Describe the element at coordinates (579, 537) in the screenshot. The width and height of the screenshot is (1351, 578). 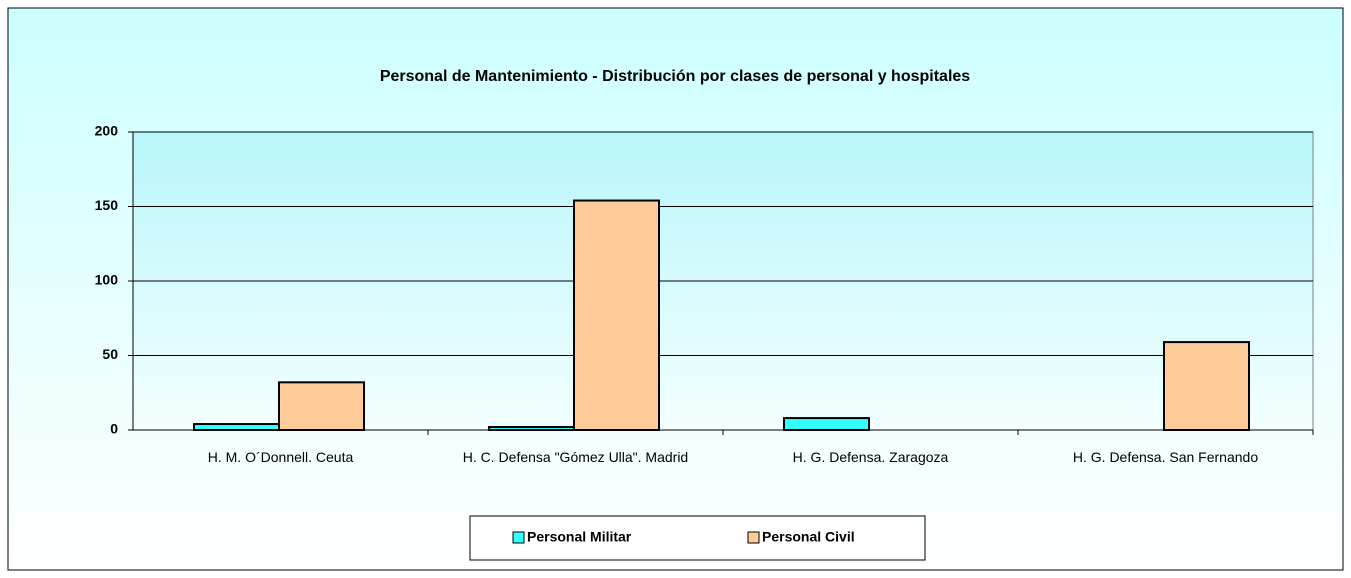
I see `legend-label: Personal Militar` at that location.